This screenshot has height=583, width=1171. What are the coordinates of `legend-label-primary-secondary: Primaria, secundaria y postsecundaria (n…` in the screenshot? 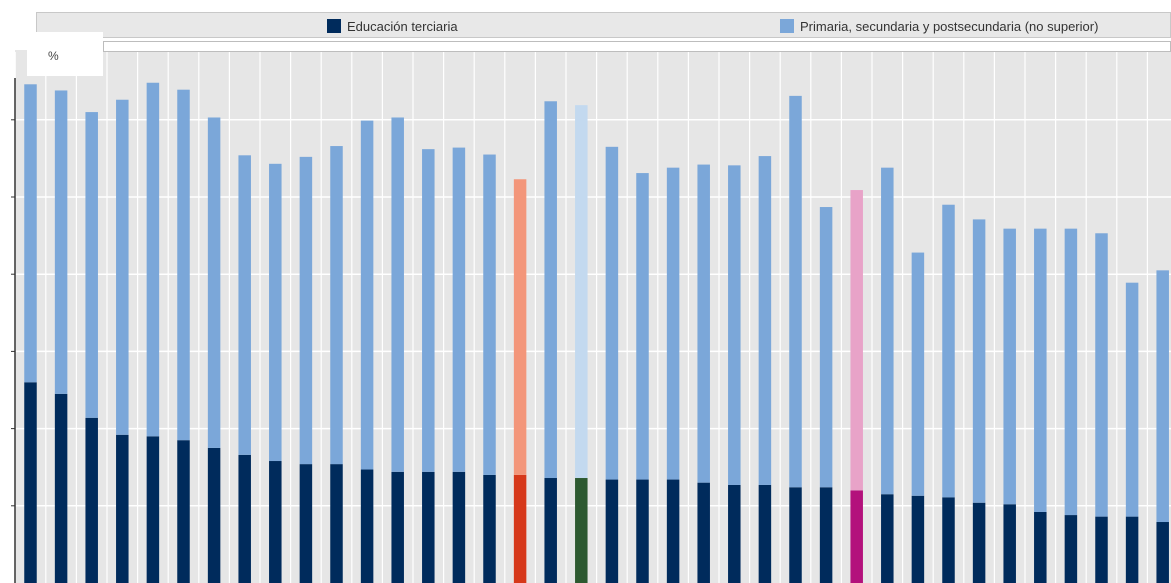 It's located at (949, 26).